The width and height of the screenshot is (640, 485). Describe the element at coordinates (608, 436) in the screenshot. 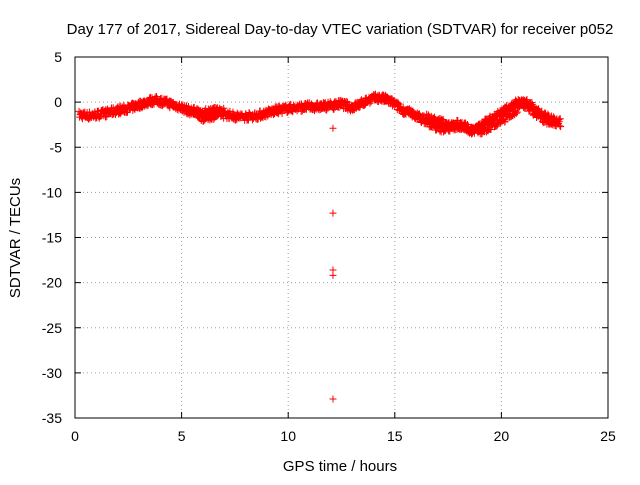

I see `x-tick-label: 25` at that location.